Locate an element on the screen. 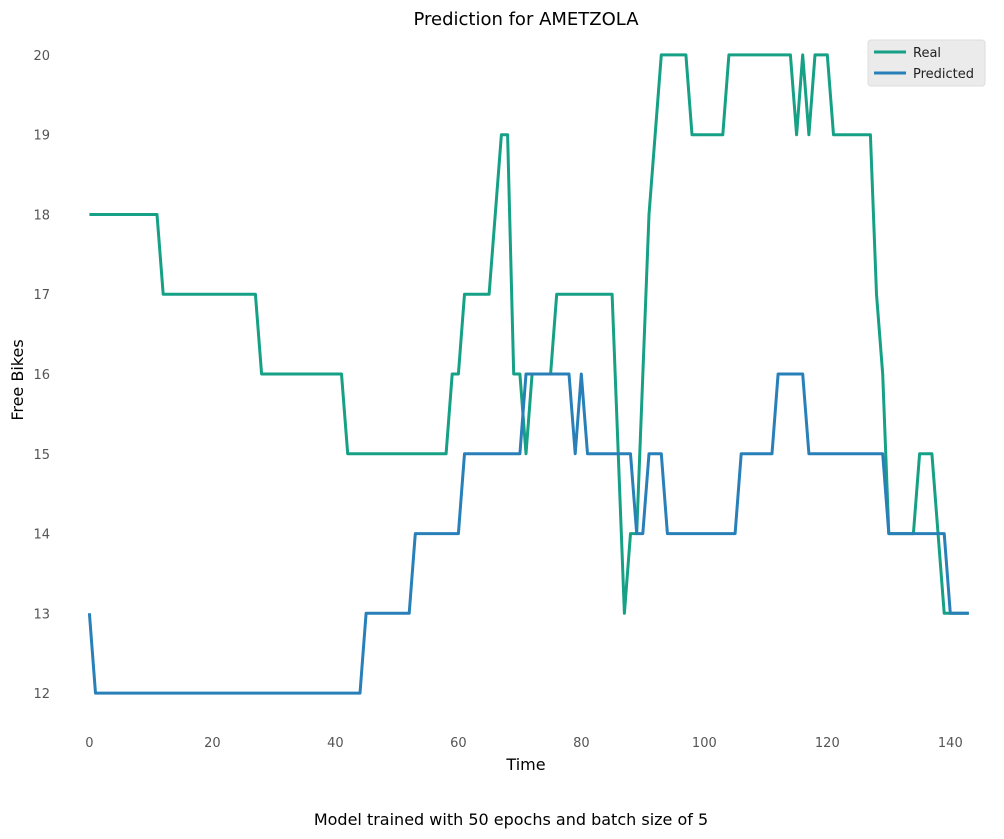 The image size is (1004, 839). y-tick-label: 13 is located at coordinates (41, 614).